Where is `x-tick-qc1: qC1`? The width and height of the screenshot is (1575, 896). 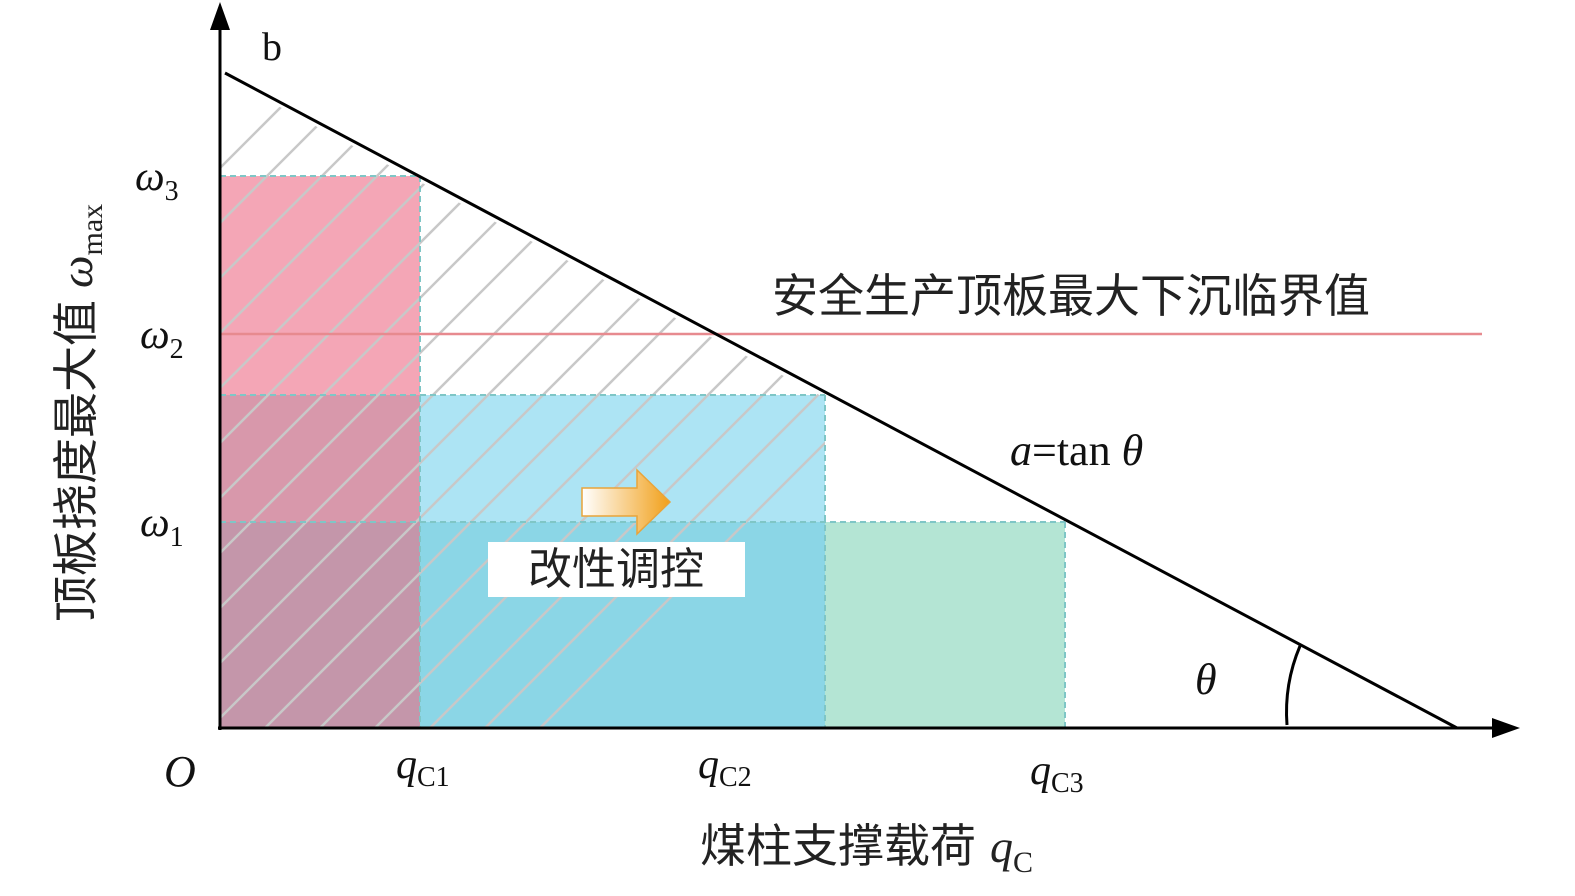 x-tick-qc1: qC1 is located at coordinates (423, 767).